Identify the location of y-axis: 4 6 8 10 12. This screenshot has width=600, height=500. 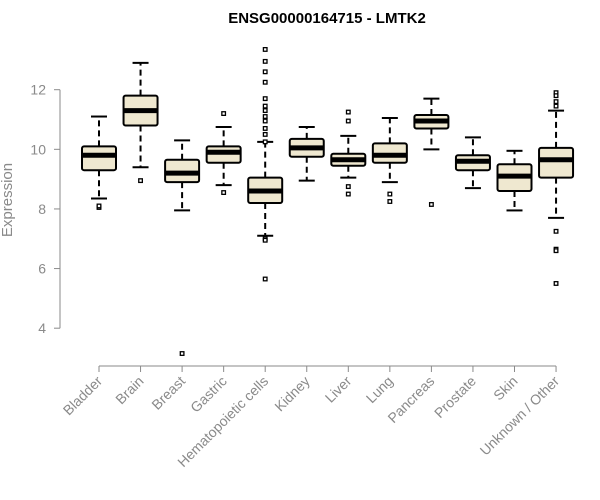
(45, 209).